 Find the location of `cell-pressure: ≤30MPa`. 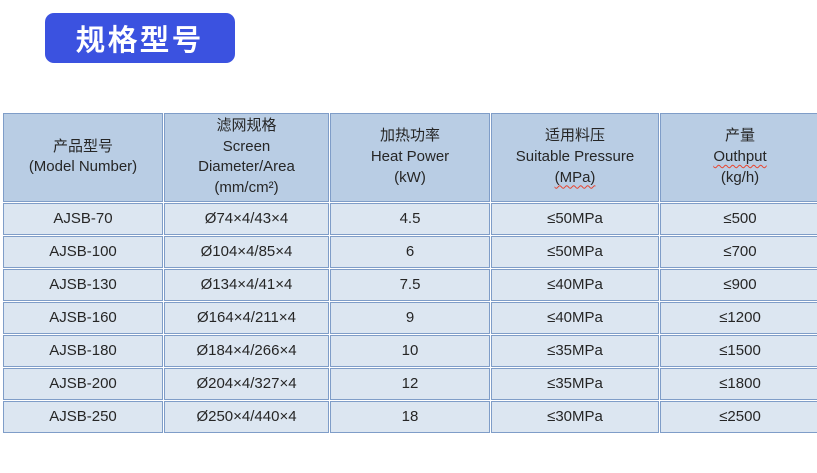

cell-pressure: ≤30MPa is located at coordinates (575, 416).